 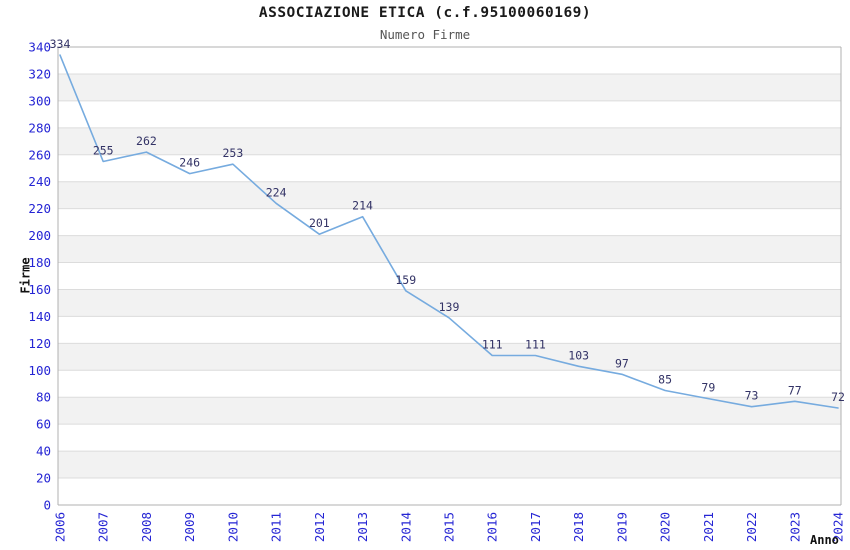 I want to click on y-tick-label: 260, so click(x=39, y=154).